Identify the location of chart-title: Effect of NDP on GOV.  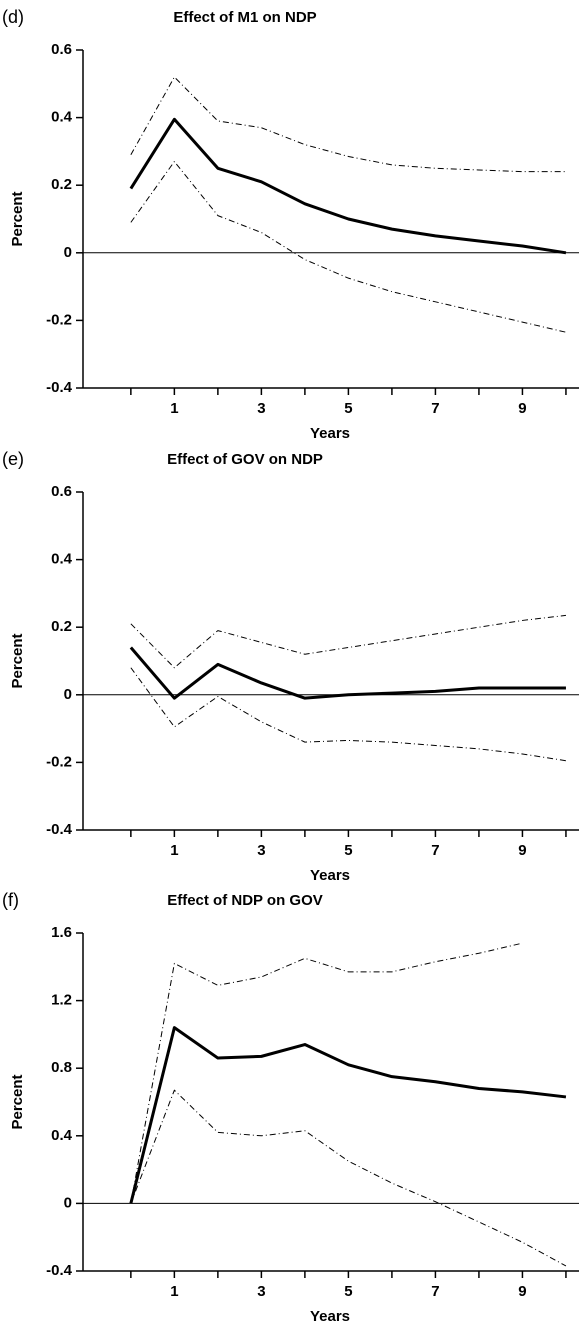
(245, 900).